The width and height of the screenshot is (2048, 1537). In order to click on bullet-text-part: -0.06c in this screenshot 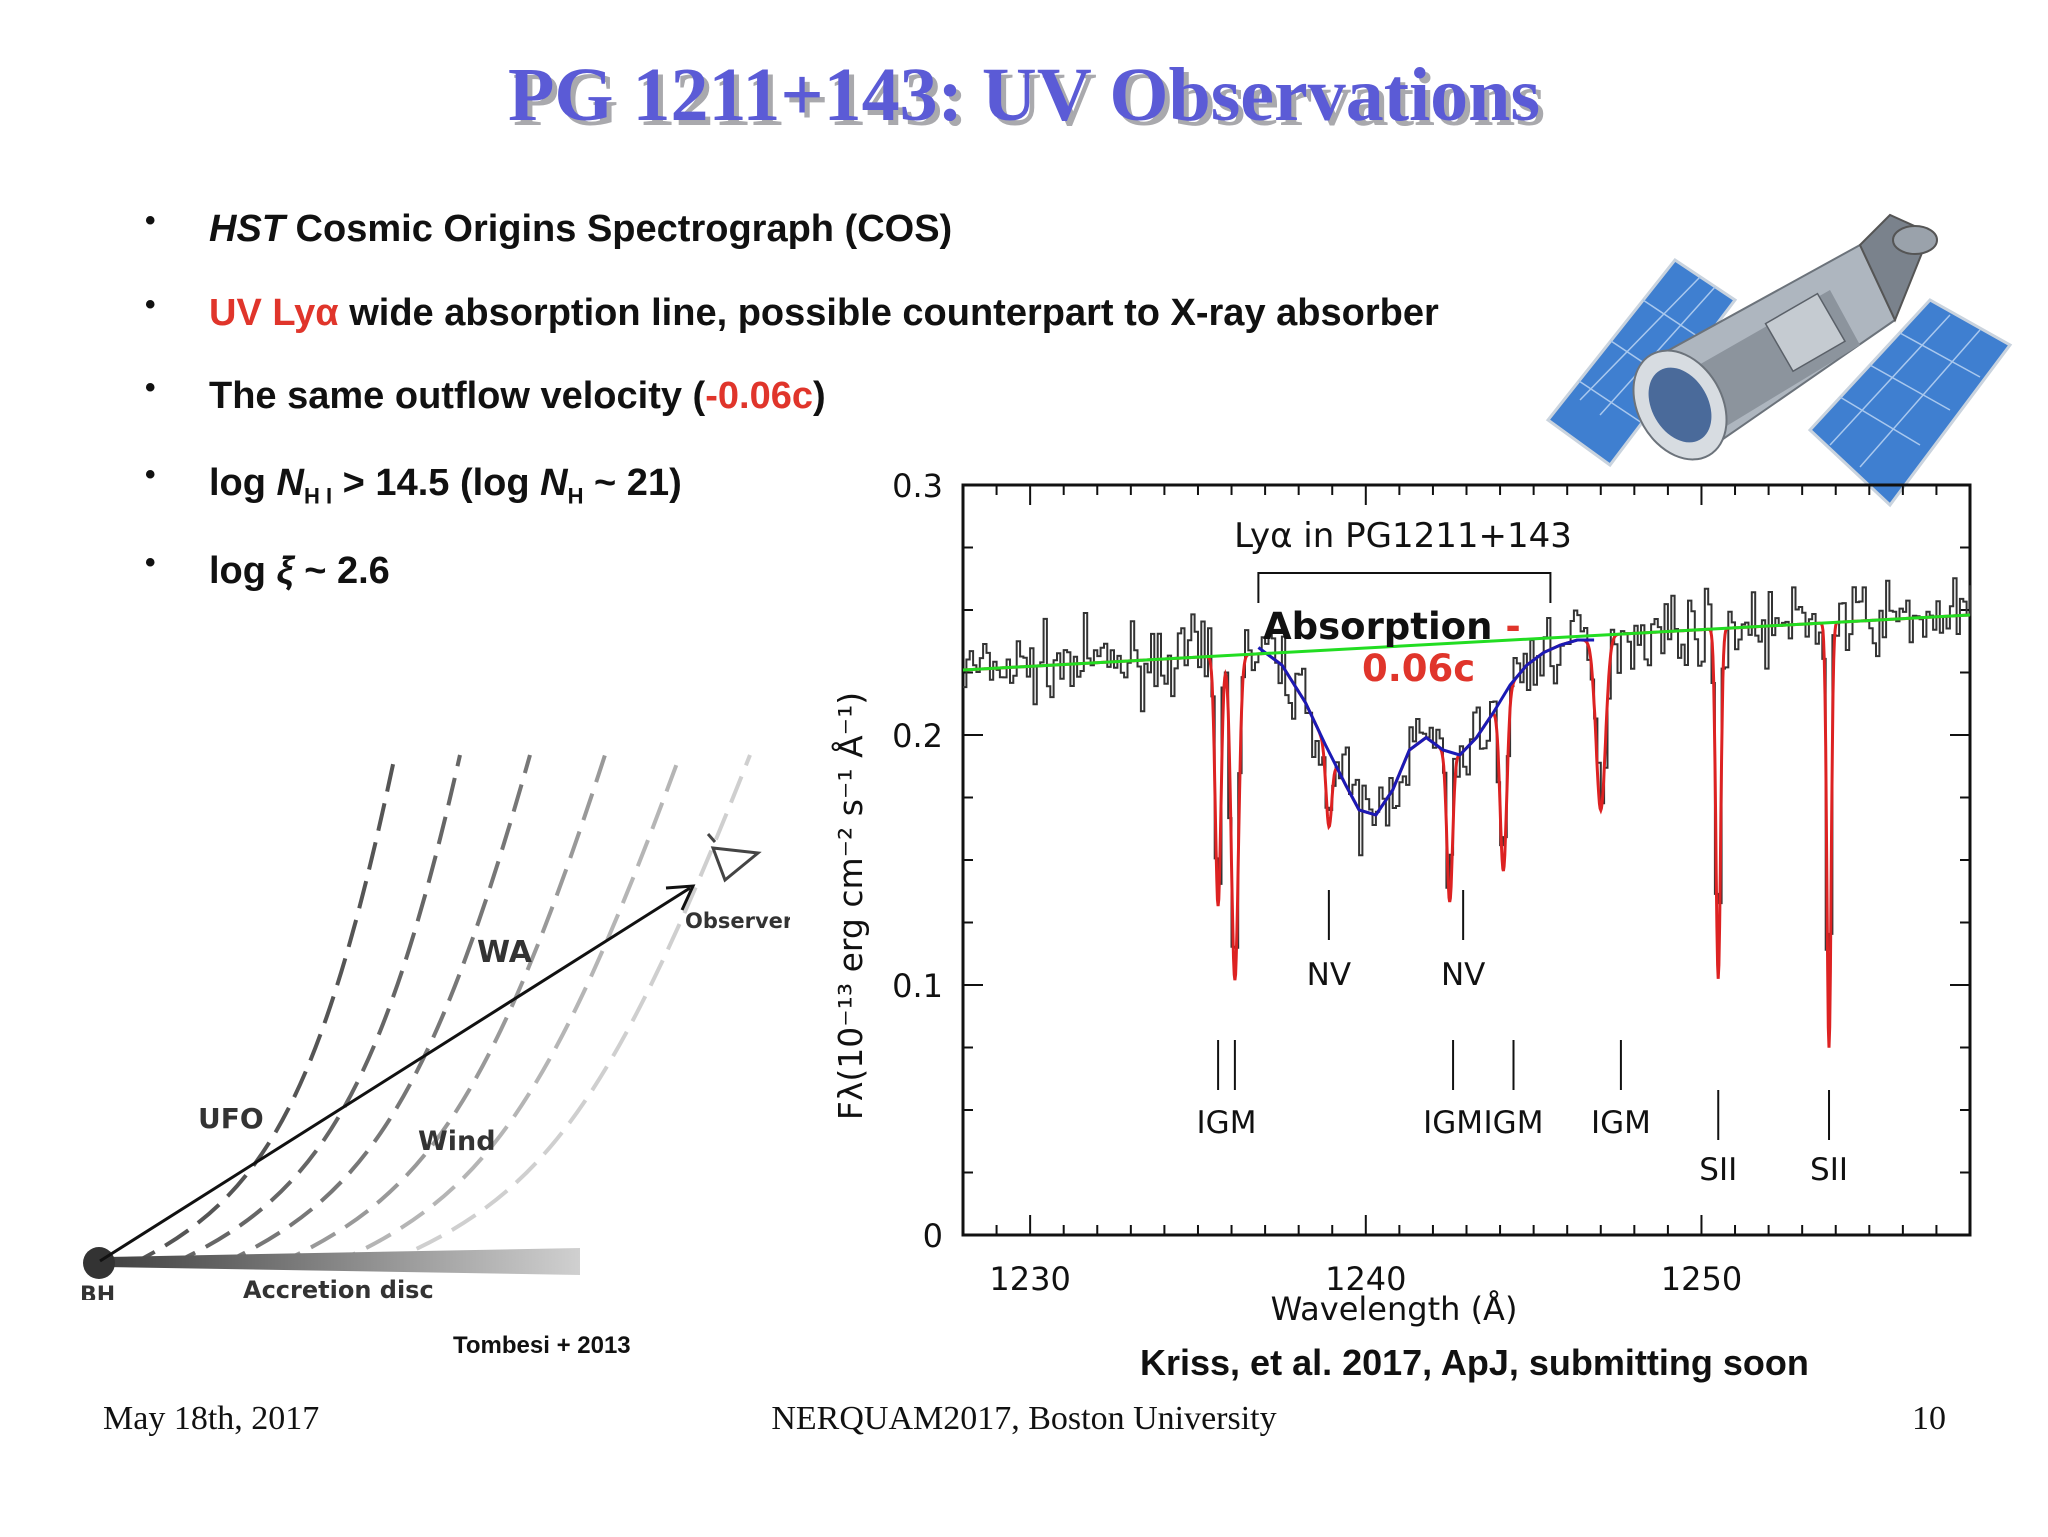, I will do `click(759, 396)`.